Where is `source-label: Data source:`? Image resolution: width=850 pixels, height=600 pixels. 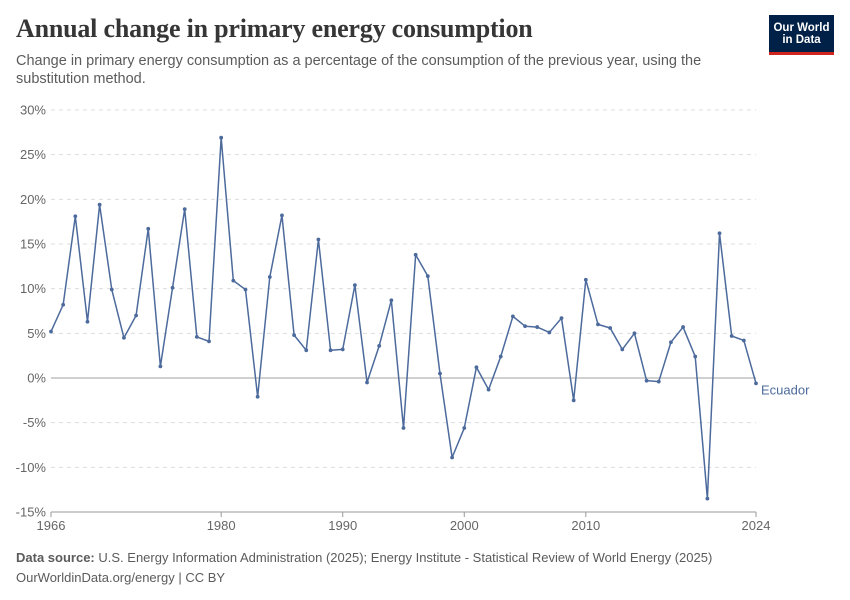 source-label: Data source: is located at coordinates (55, 557).